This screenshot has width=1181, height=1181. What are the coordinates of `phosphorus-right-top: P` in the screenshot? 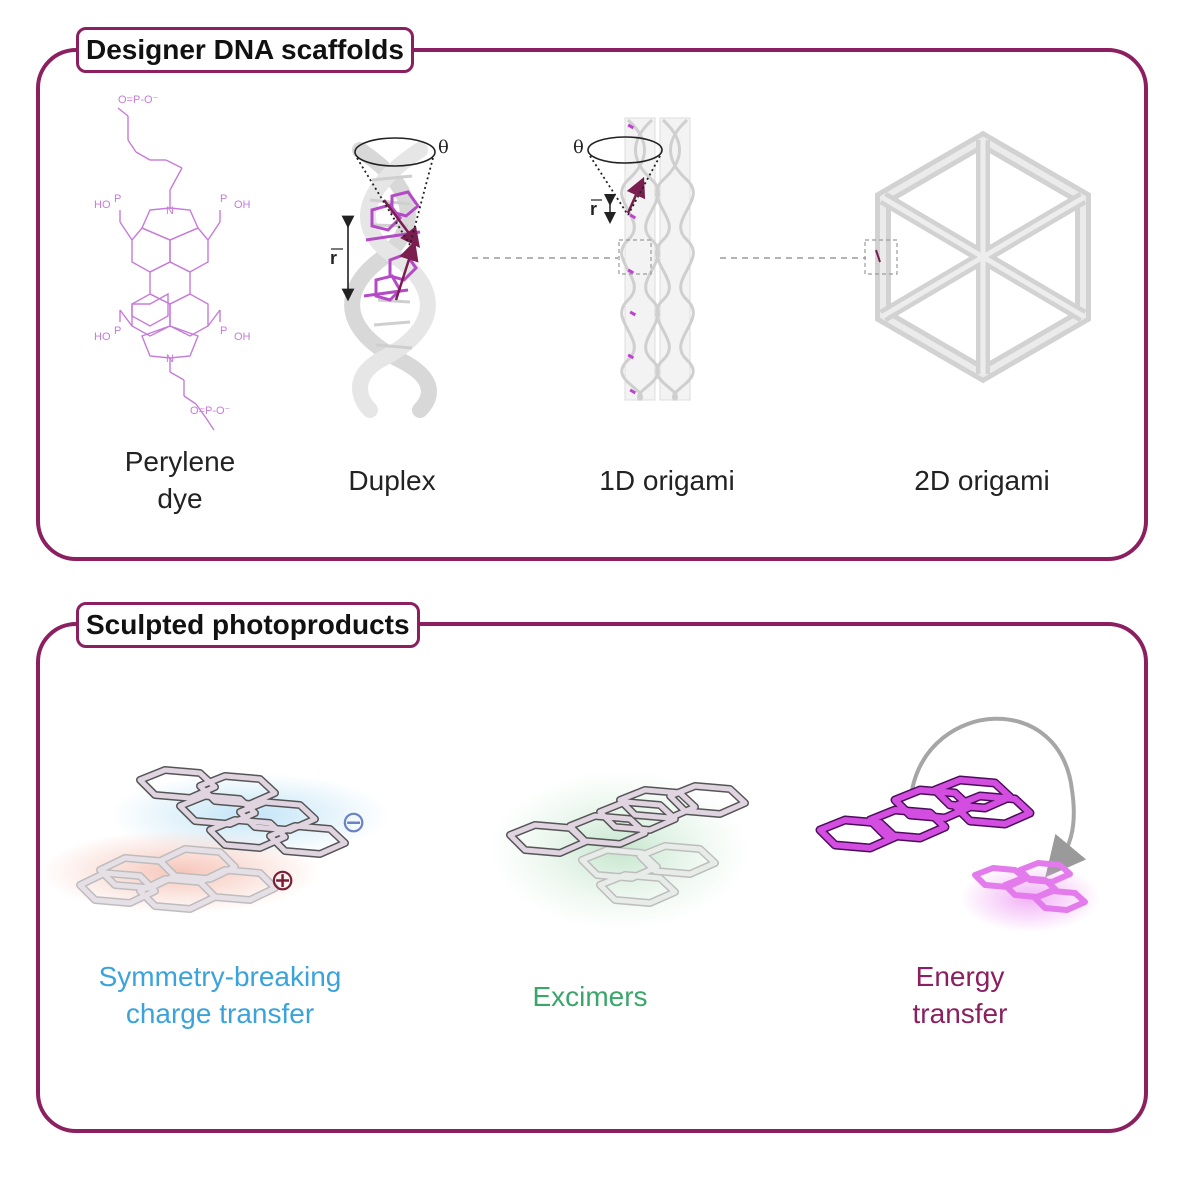 It's located at (223, 199).